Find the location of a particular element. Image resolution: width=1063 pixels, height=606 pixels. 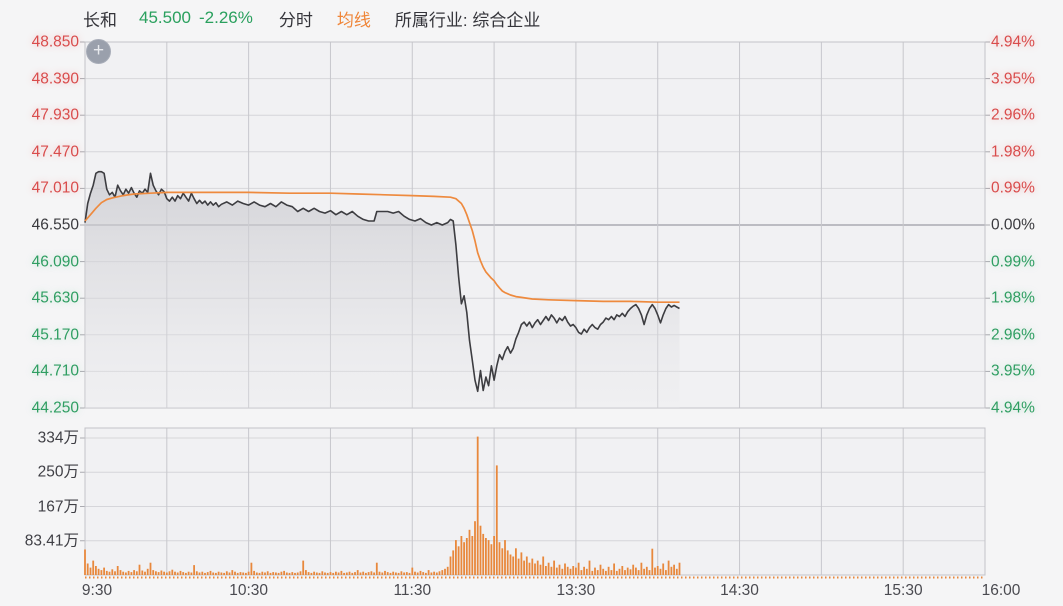

change-percent: -2.26% is located at coordinates (226, 17).